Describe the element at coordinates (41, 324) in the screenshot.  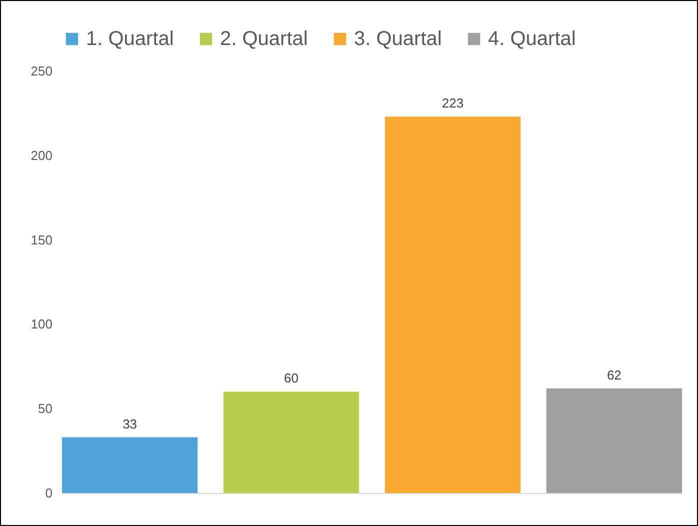
I see `y-tick-label: 100` at that location.